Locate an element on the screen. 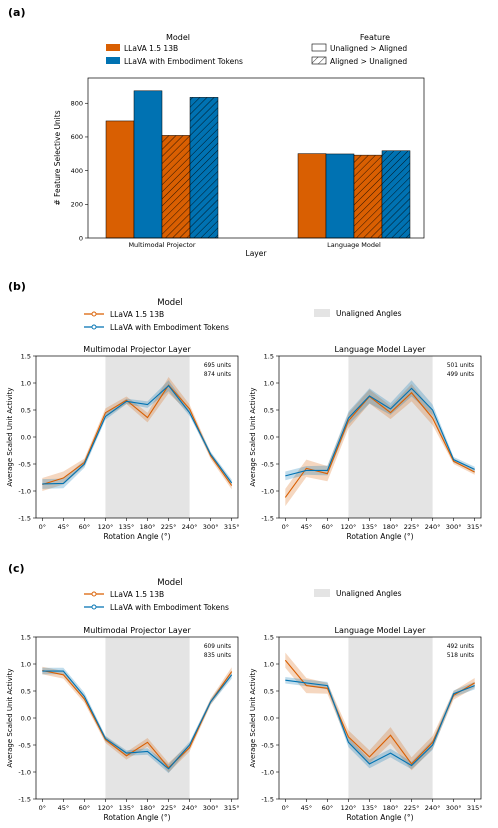 The width and height of the screenshot is (498, 828). y-axis-label-b1: Average Scaled Unit Activity is located at coordinates (10, 436).